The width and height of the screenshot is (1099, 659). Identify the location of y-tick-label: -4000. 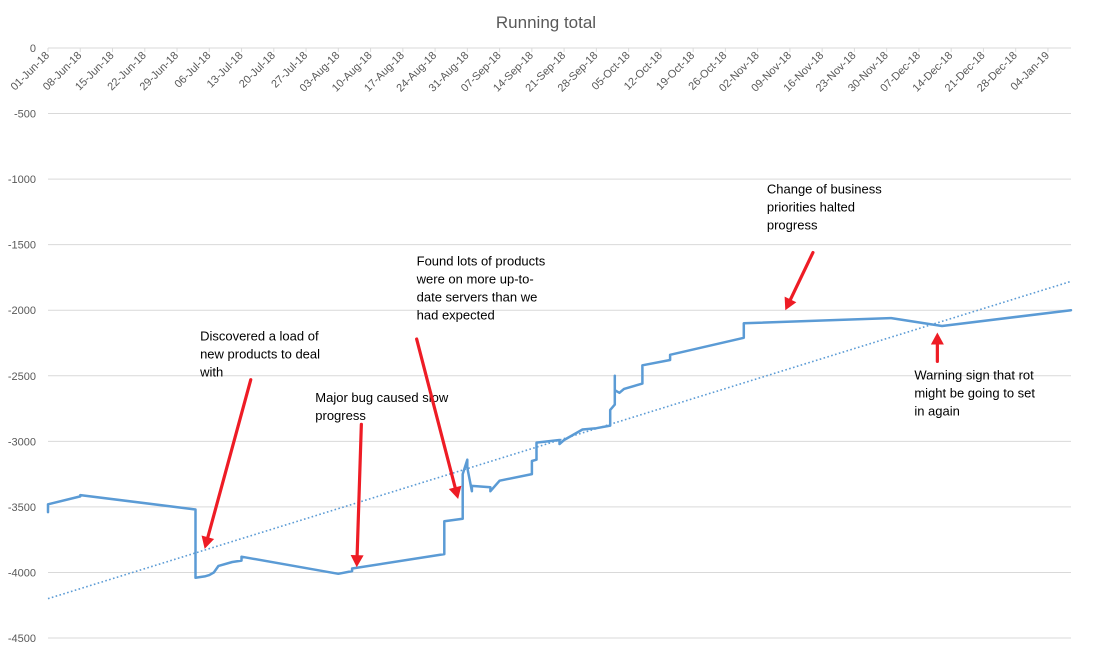
(22, 573).